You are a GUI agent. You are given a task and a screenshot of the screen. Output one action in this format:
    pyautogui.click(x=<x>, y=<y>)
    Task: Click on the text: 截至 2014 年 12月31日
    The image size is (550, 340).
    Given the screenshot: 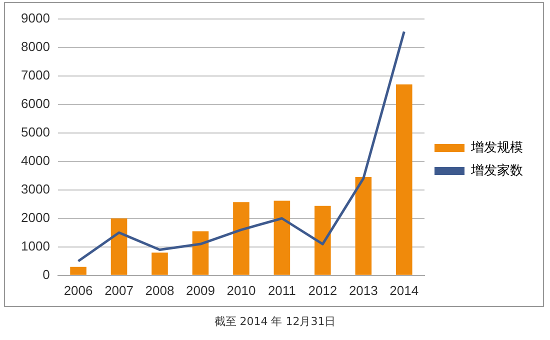 What is the action you would take?
    pyautogui.click(x=275, y=321)
    